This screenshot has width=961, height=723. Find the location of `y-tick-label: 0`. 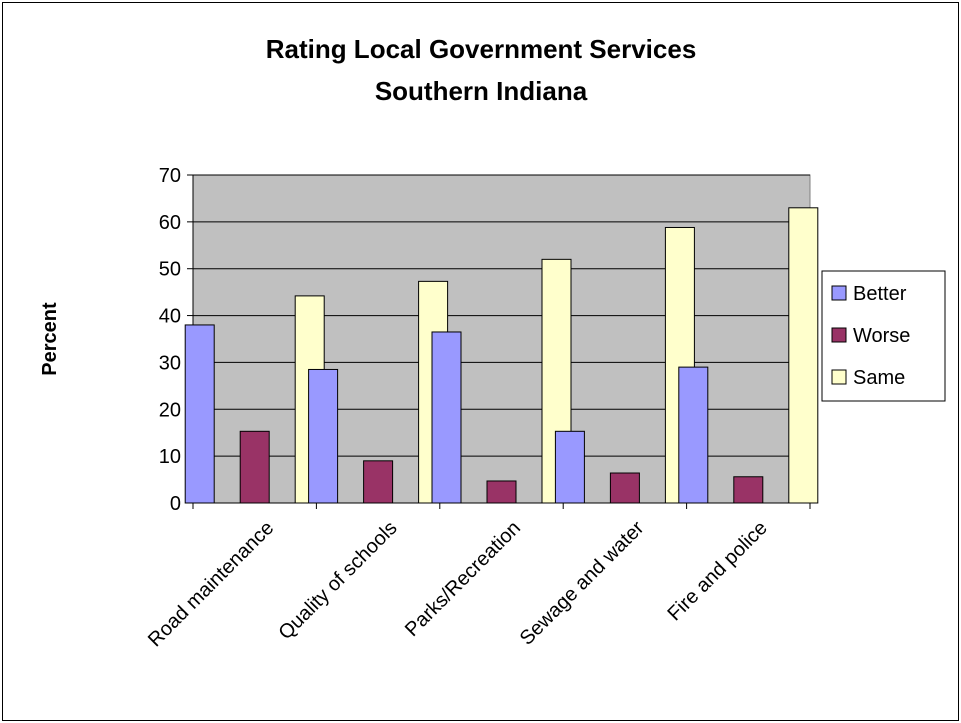

y-tick-label: 0 is located at coordinates (175, 504).